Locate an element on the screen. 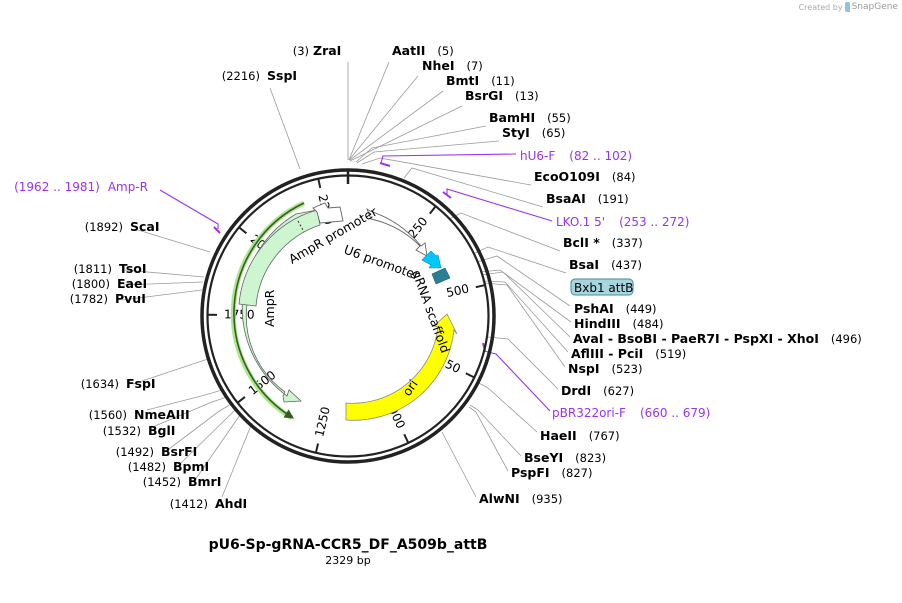 This screenshot has height=603, width=902. ampr-direction-arc is located at coordinates (268, 310).